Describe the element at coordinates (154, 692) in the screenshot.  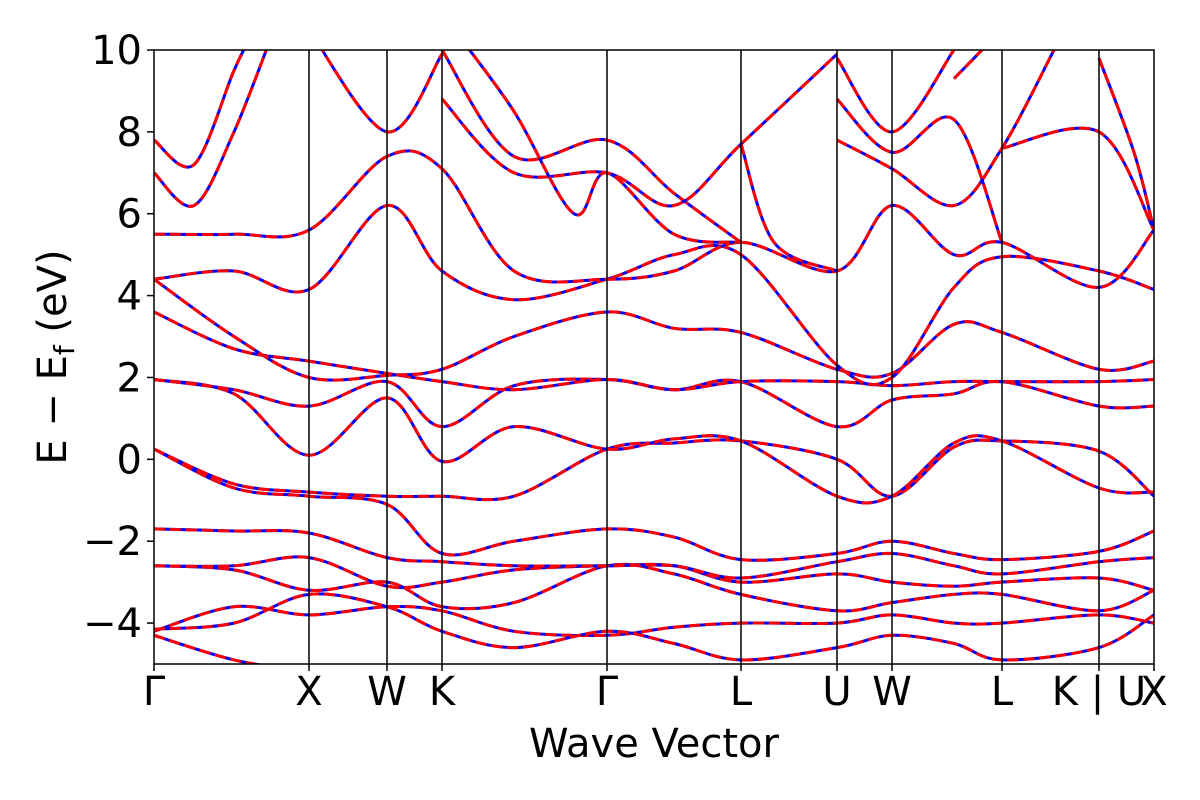
I see `x-tick-label-0: Γ` at that location.